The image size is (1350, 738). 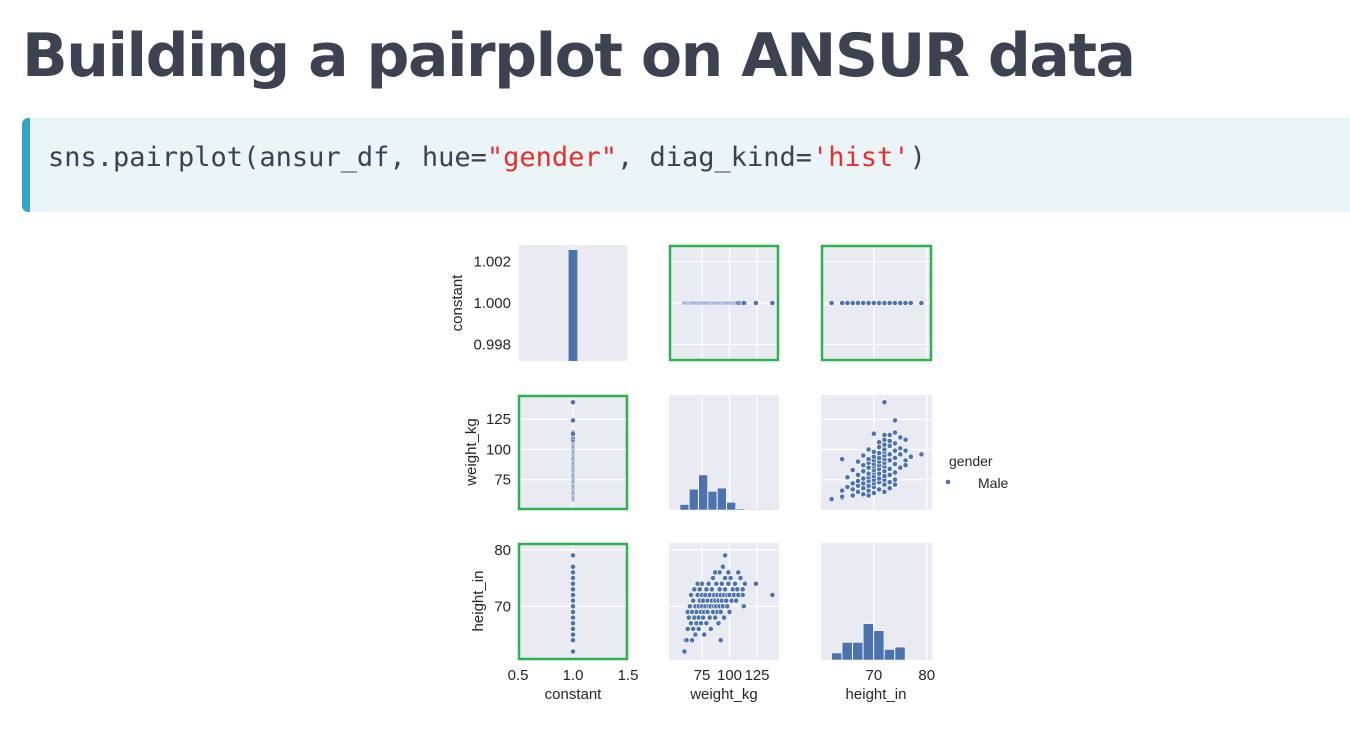 What do you see at coordinates (889, 655) in the screenshot?
I see `hist-bar-height_in` at bounding box center [889, 655].